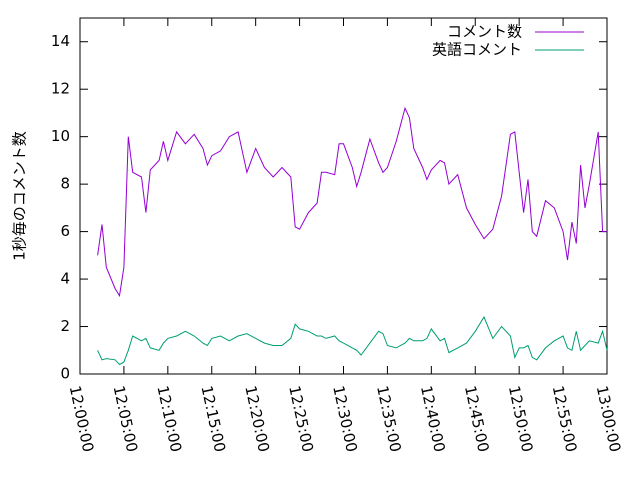  What do you see at coordinates (521, 419) in the screenshot?
I see `x-tick-label: 12:50:00` at bounding box center [521, 419].